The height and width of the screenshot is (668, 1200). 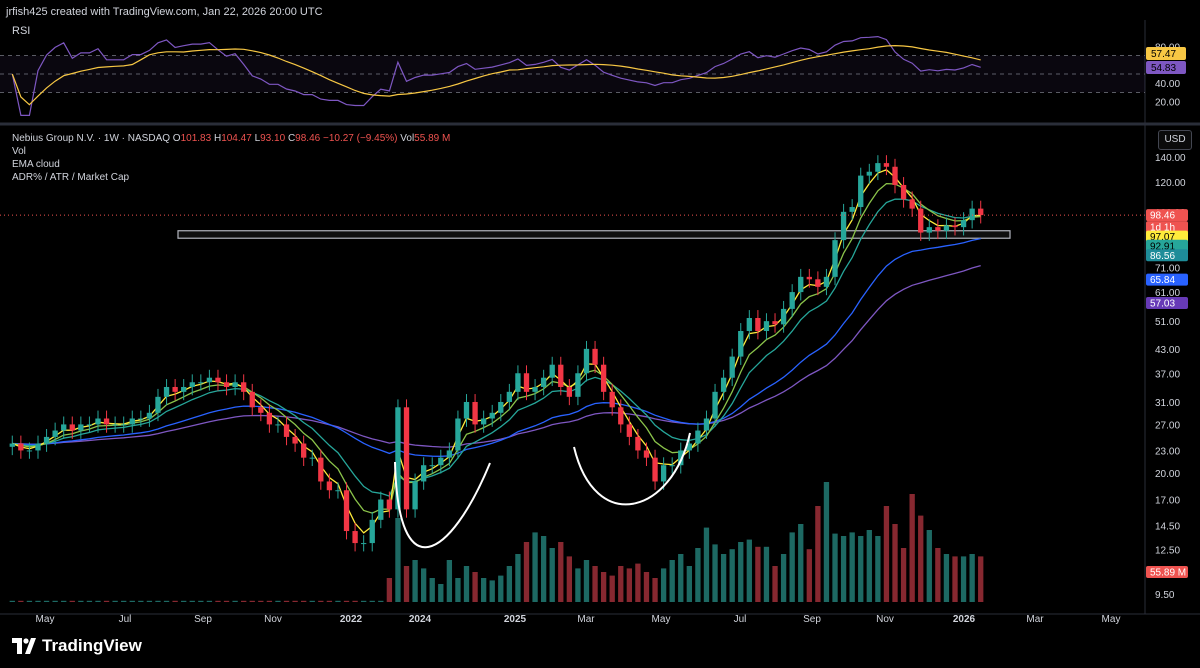 I want to click on price-badge-text: 1d 1h, so click(x=1162, y=228).